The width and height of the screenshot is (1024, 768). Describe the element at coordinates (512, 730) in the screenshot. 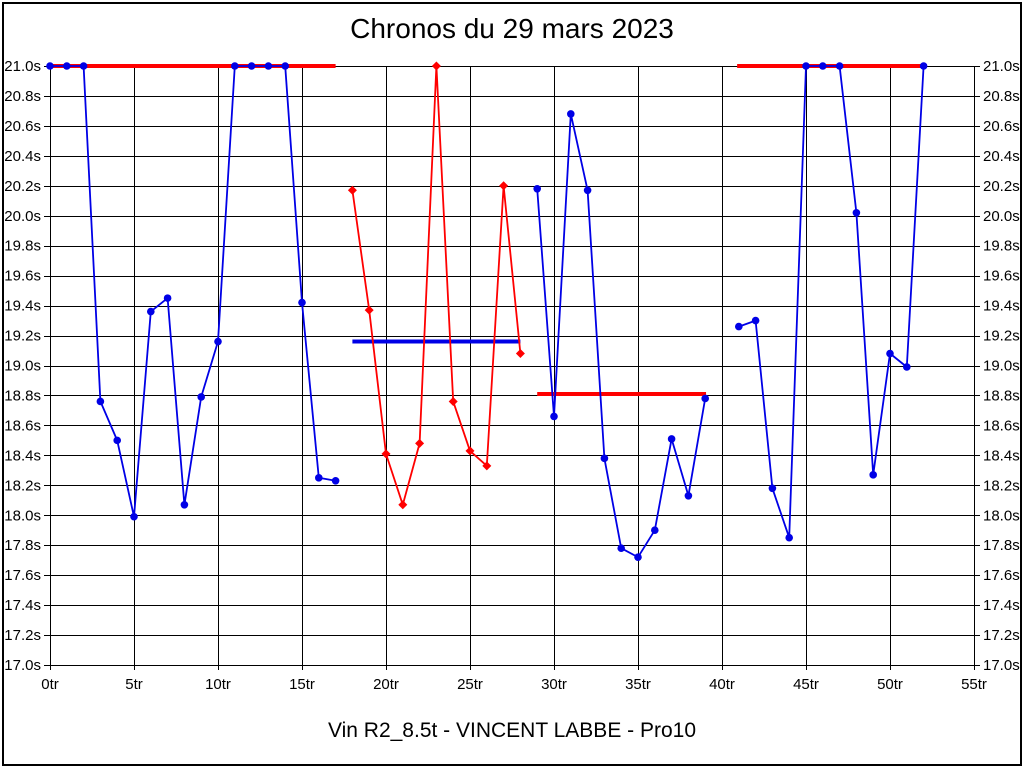

I see `chart-footer: Vin R2_8.5t - VINCENT LABBE - Pro10` at that location.